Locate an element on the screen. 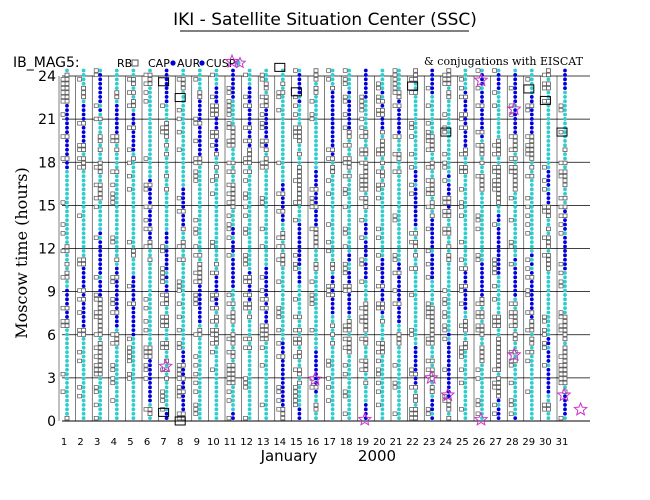  conjugation-star is located at coordinates (481, 79).